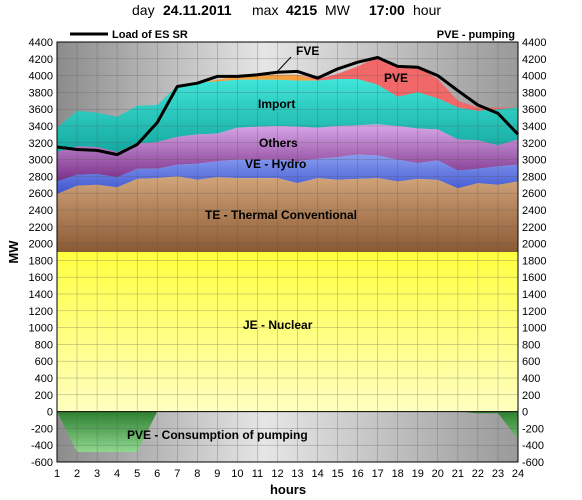 This screenshot has height=500, width=582. Describe the element at coordinates (41, 60) in the screenshot. I see `y-tick-left-4200: 4200` at that location.